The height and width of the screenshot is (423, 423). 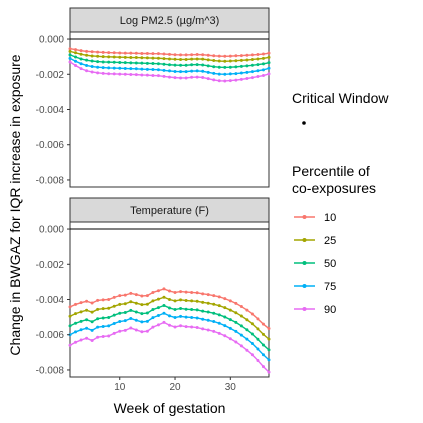 I want to click on legend-critical-window-key, so click(x=304, y=123).